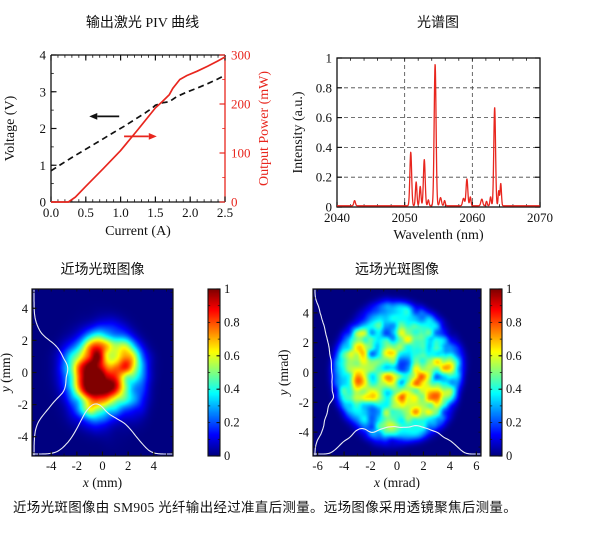  Describe the element at coordinates (43, 202) in the screenshot. I see `piv-ytick-left-label: 0` at that location.